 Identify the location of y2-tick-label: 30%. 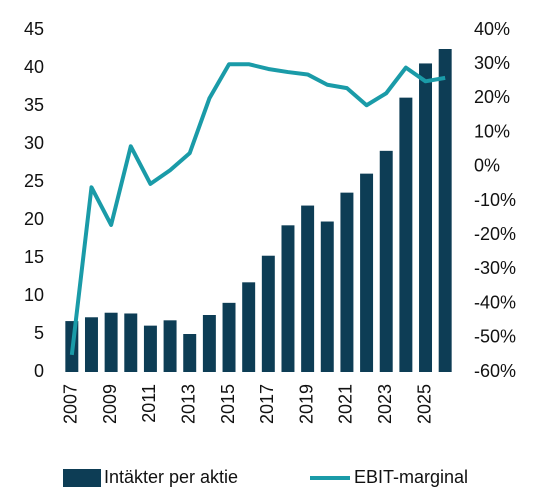
(492, 63).